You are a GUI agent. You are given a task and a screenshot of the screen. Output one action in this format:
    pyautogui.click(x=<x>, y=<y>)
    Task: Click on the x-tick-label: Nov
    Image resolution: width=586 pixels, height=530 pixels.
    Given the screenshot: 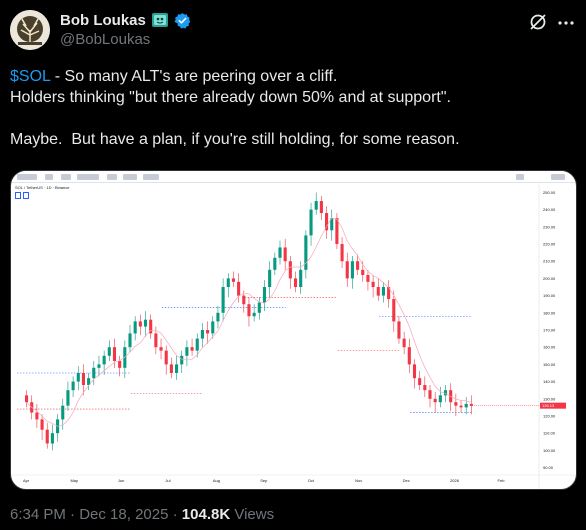 What is the action you would take?
    pyautogui.click(x=358, y=480)
    